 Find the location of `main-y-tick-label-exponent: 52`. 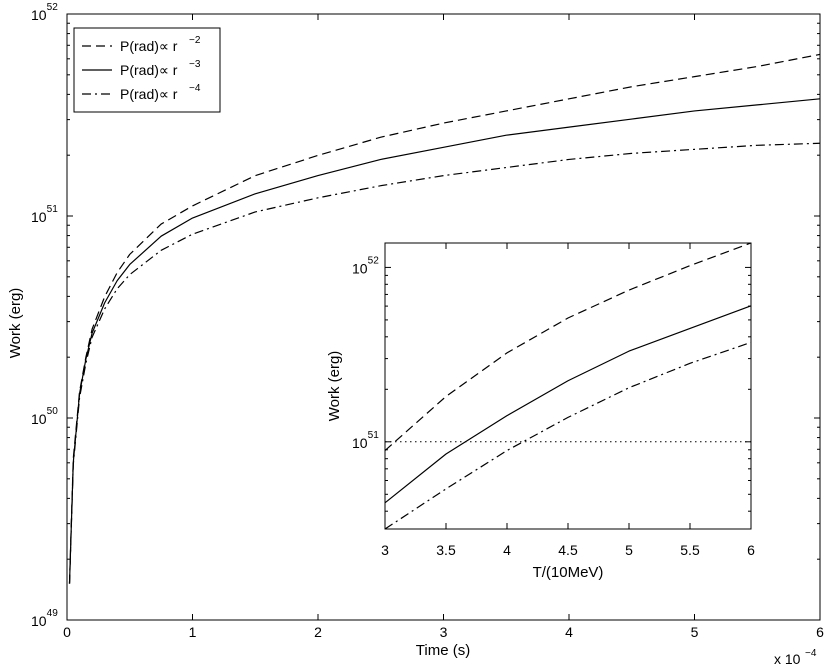

main-y-tick-label-exponent: 52 is located at coordinates (53, 7).